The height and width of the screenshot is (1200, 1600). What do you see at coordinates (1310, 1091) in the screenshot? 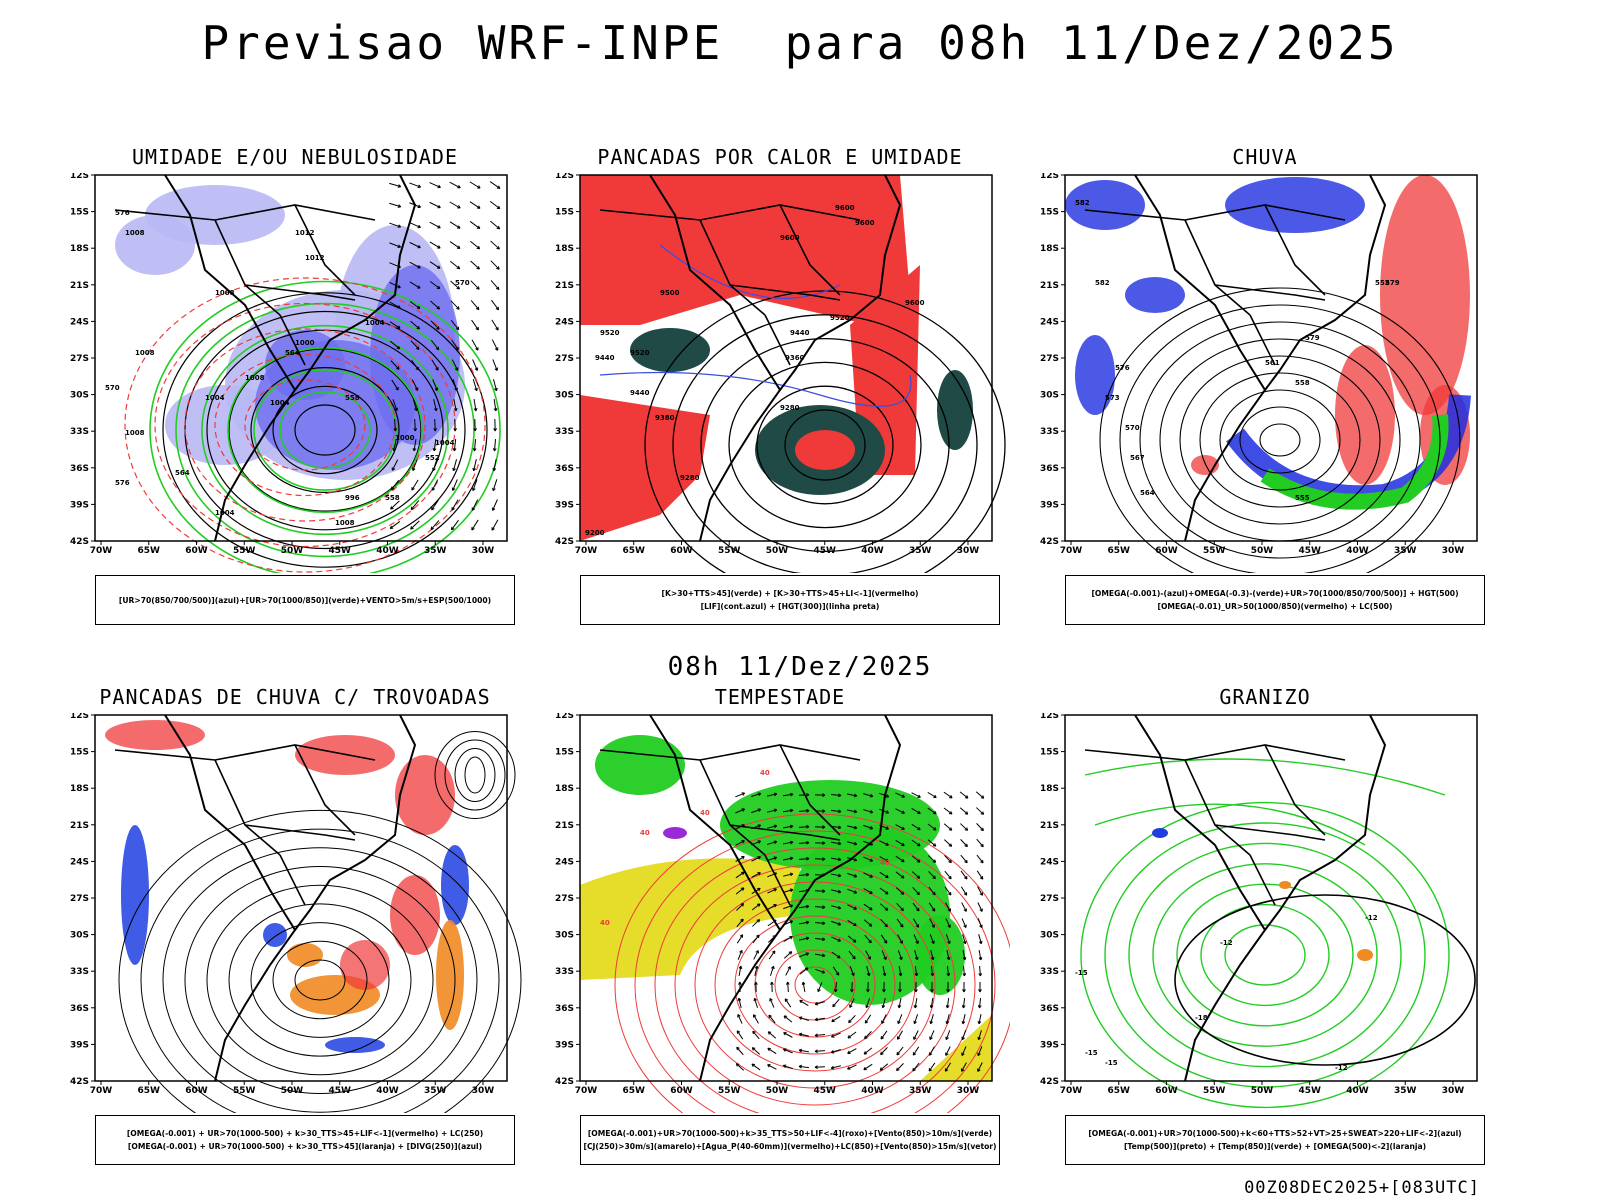
I see `lon-tick-label: 45W` at bounding box center [1310, 1091].